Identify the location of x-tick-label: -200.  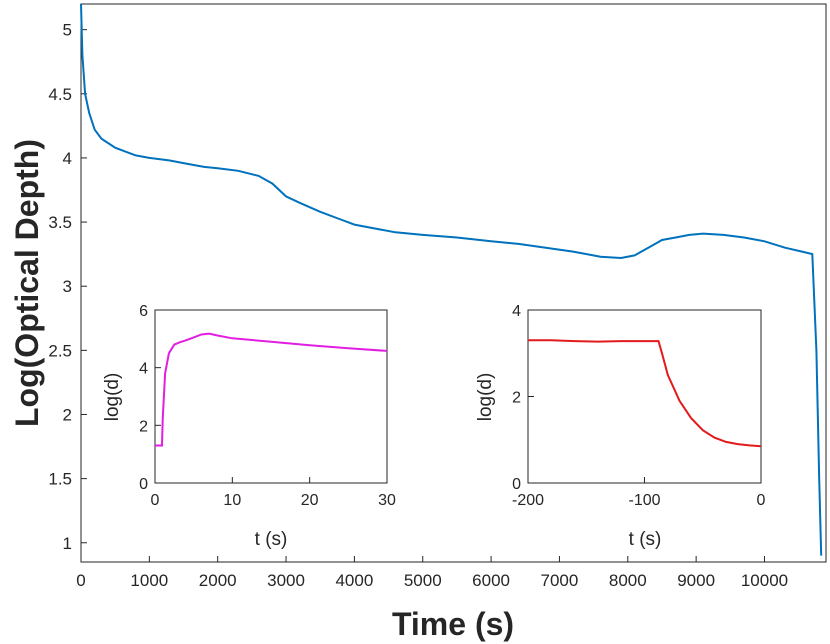
(528, 500).